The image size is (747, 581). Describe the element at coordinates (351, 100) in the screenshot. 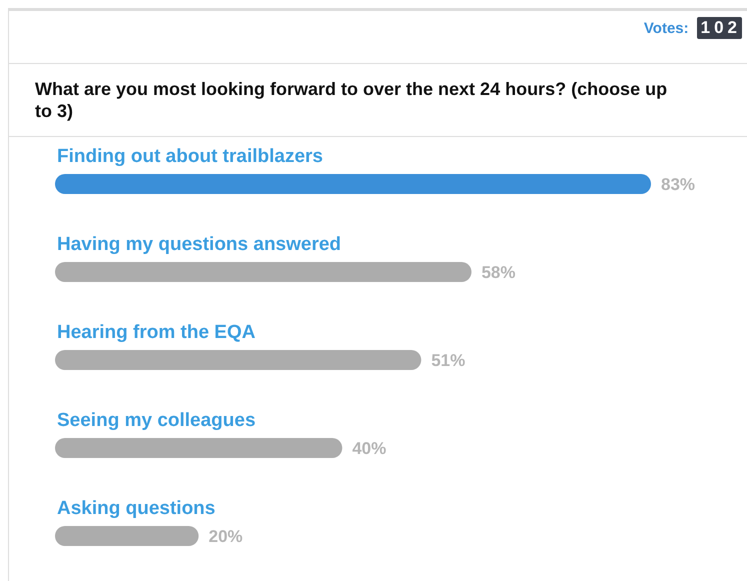

I see `chart-title: What are you most looking forward to over the next 24 hours? (choose up to 3)` at that location.